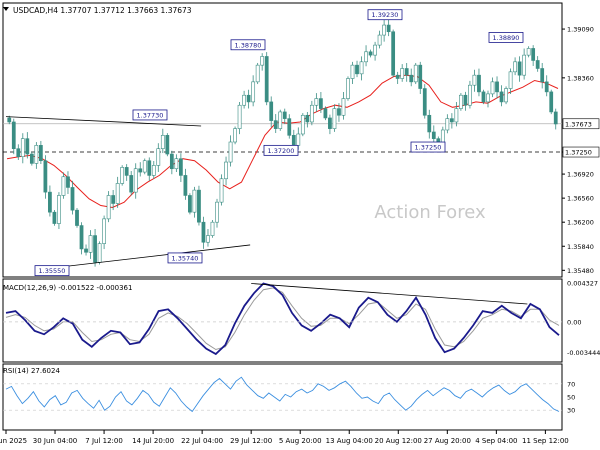 This screenshot has width=600, height=450. I want to click on rsi-title: RSI(14) 27.6024, so click(31, 371).